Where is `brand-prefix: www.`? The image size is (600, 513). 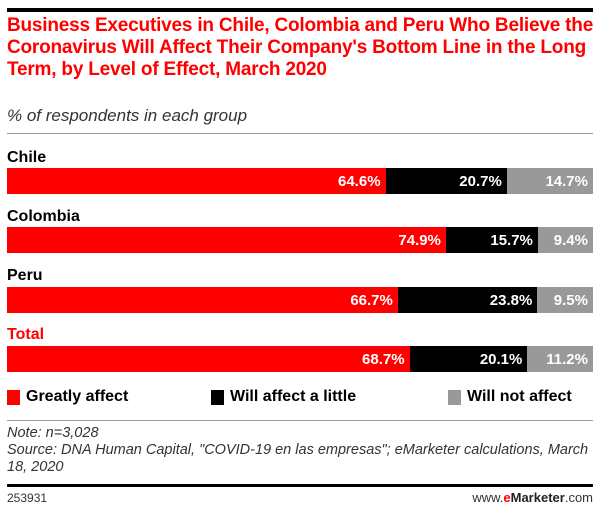
brand-prefix: www. is located at coordinates (488, 497).